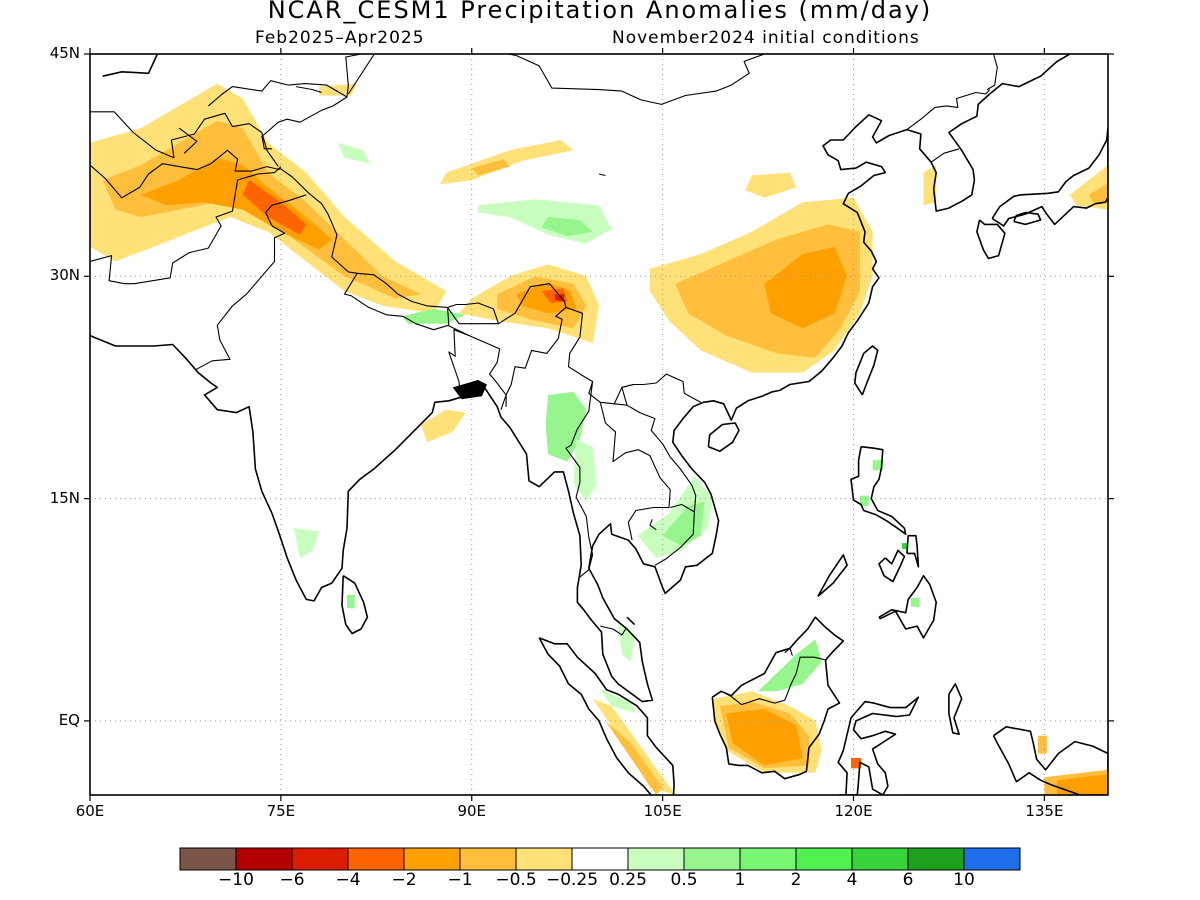  Describe the element at coordinates (351, 601) in the screenshot. I see `anomaly-sri-lanka-wet` at that location.